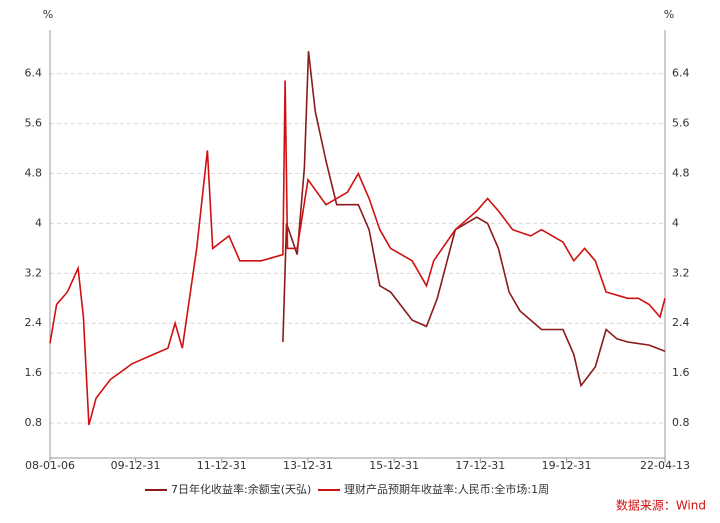 This screenshot has width=720, height=523. What do you see at coordinates (480, 465) in the screenshot?
I see `x-tick-label: 17-12-31` at bounding box center [480, 465].